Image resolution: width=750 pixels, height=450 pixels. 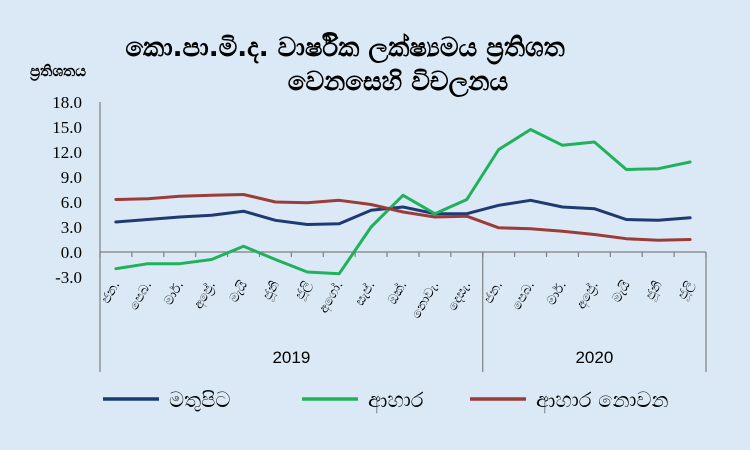 I want to click on y-tick-label: 9.0, so click(x=71, y=177).